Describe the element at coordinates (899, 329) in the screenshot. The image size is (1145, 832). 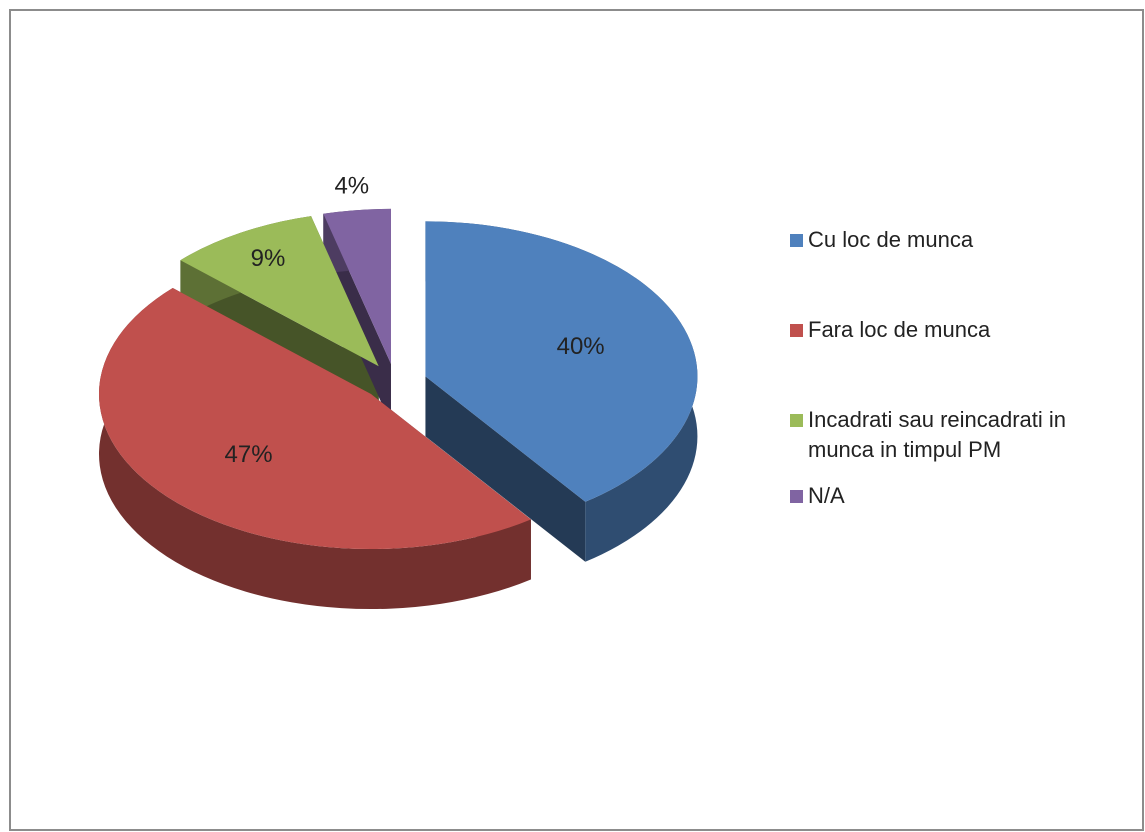
I see `legend-label: Fara loc de munca` at that location.